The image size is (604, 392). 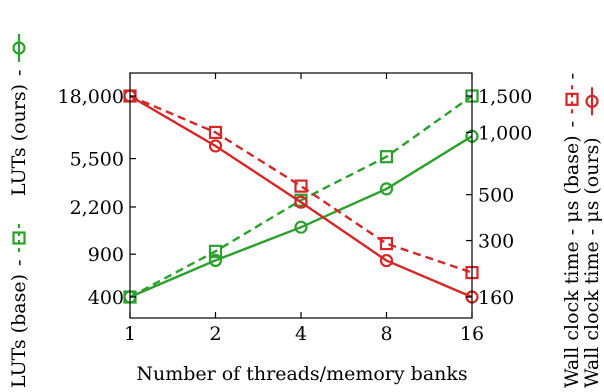 What do you see at coordinates (91, 97) in the screenshot?
I see `left-tick-label: 18,000` at bounding box center [91, 97].